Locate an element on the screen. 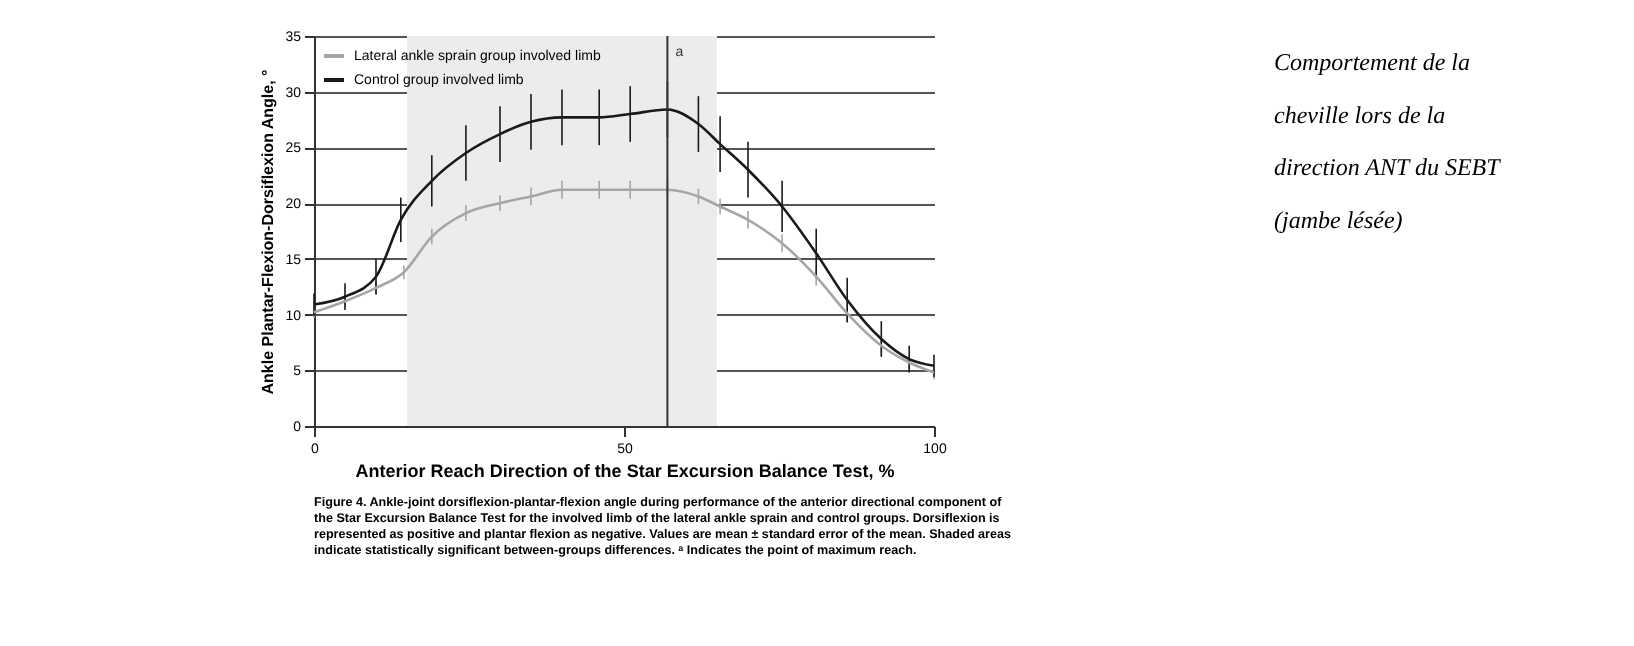  x-axis-title: Anterior Reach Direction of the Star Excursion Balance Test, % is located at coordinates (625, 471).